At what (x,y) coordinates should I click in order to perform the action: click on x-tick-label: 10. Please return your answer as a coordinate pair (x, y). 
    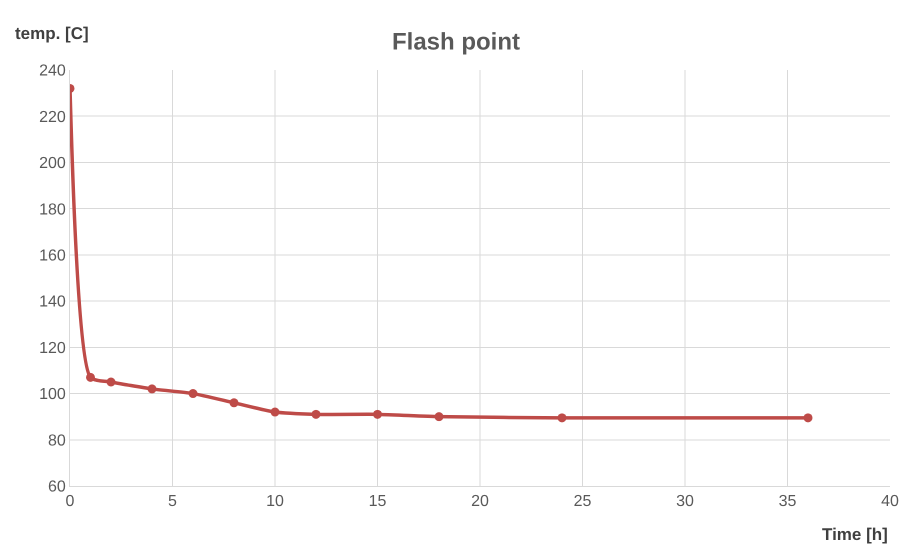
    Looking at the image, I should click on (275, 501).